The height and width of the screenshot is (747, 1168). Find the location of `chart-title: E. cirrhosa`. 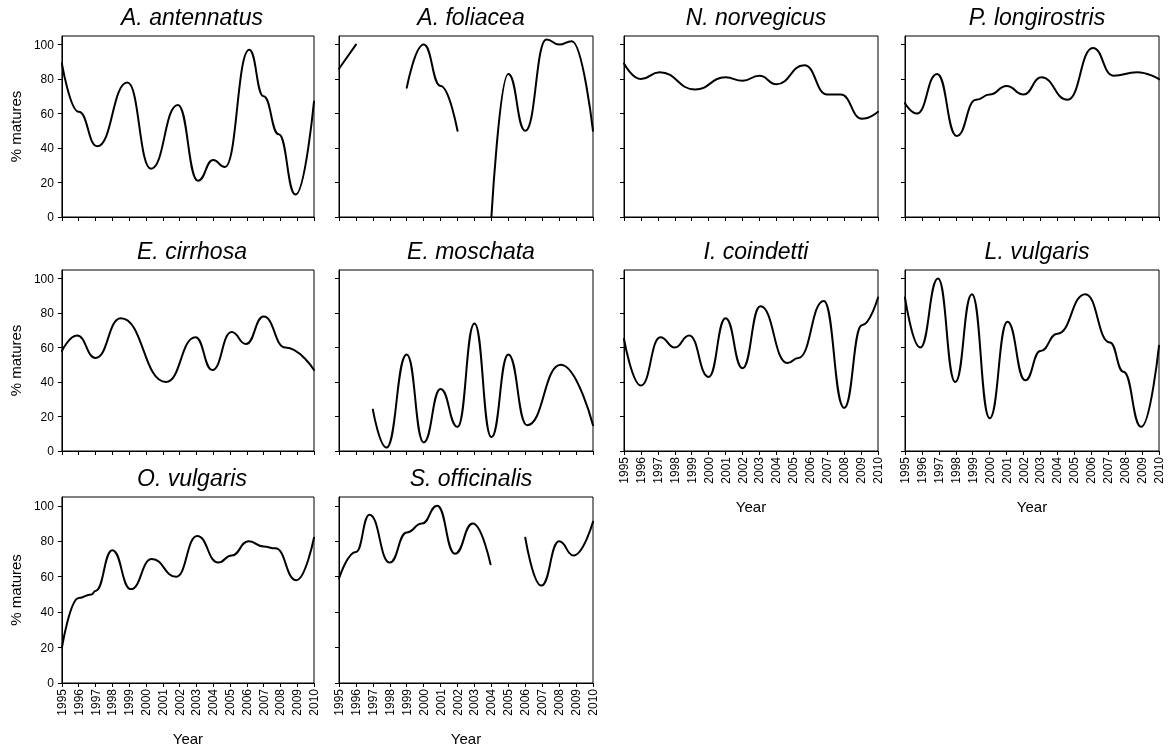

chart-title: E. cirrhosa is located at coordinates (192, 250).